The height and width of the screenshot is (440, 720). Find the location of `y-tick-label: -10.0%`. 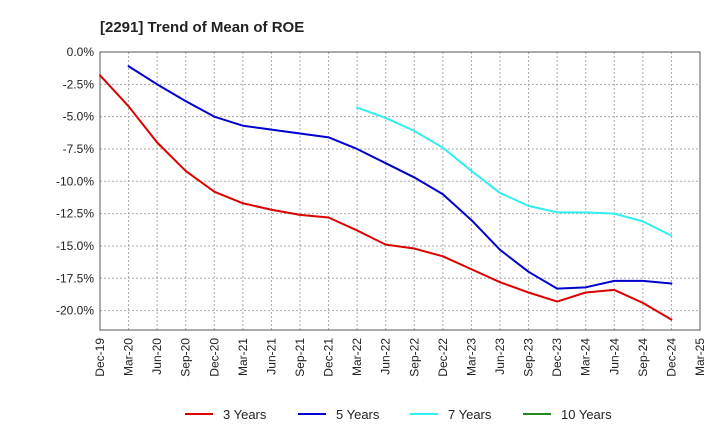

y-tick-label: -10.0% is located at coordinates (75, 181).